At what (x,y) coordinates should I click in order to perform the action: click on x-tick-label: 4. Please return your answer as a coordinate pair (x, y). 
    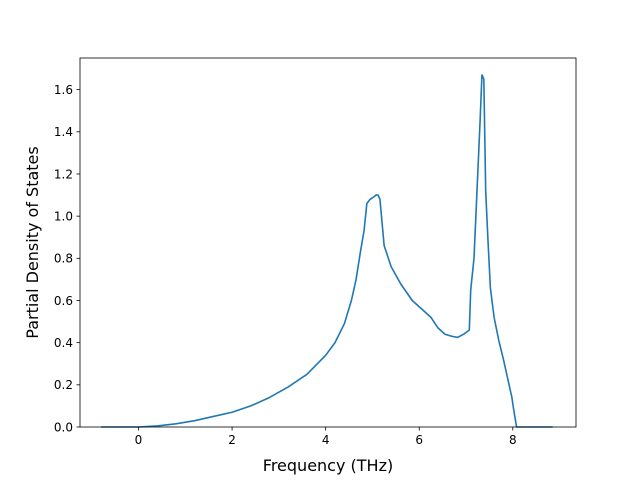
    Looking at the image, I should click on (326, 440).